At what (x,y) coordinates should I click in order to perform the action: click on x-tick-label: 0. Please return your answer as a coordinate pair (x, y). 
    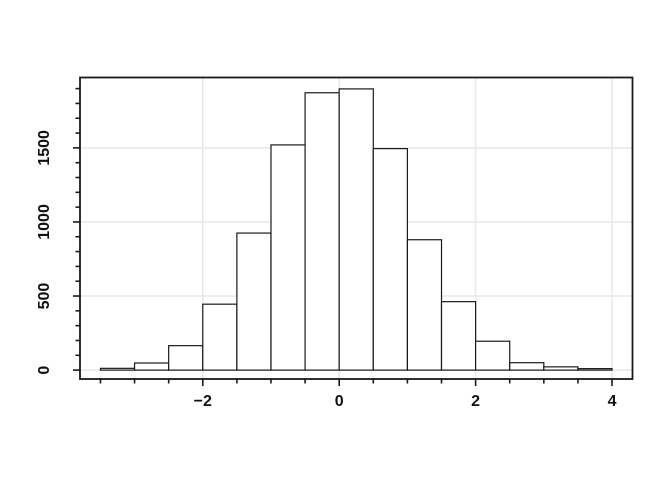
    Looking at the image, I should click on (339, 401).